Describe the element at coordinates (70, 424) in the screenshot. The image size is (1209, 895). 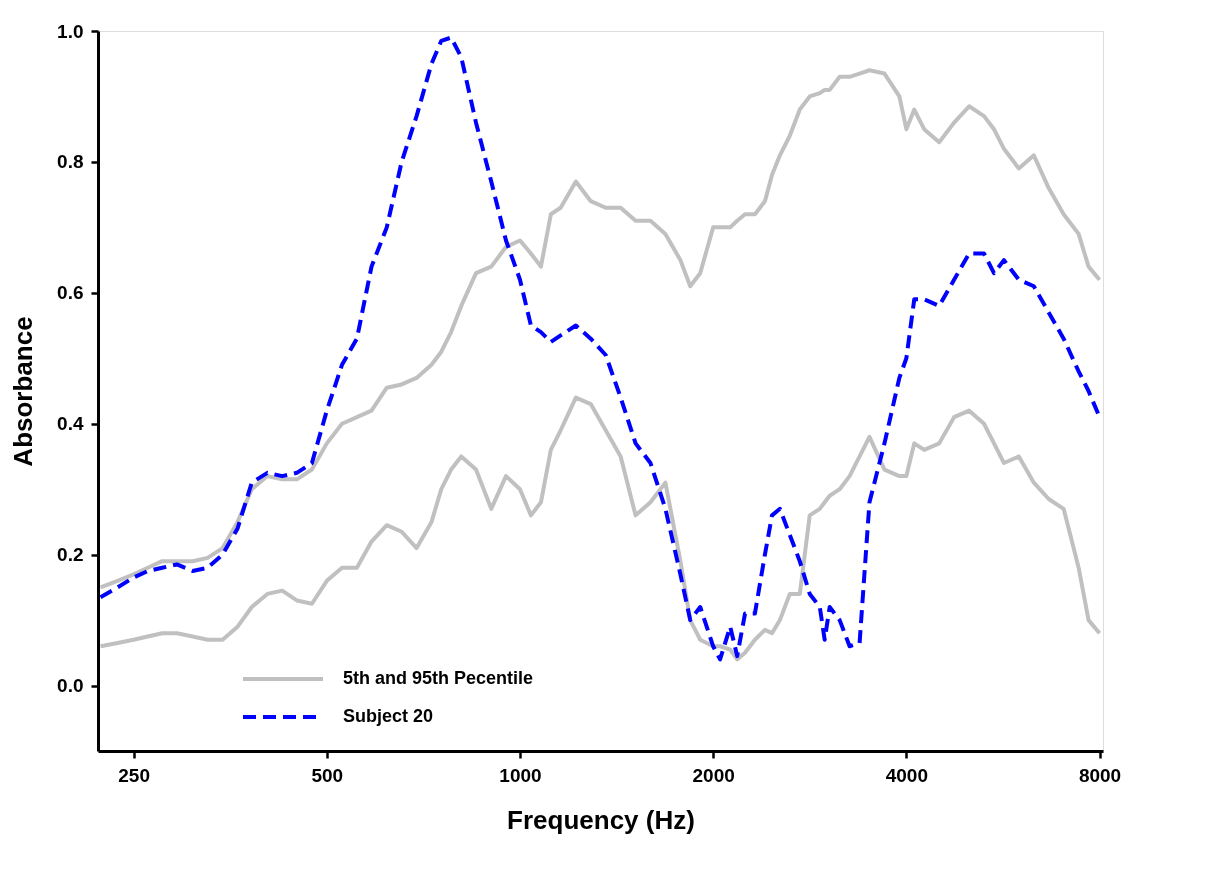
I see `y-tick-label: 0.4` at that location.